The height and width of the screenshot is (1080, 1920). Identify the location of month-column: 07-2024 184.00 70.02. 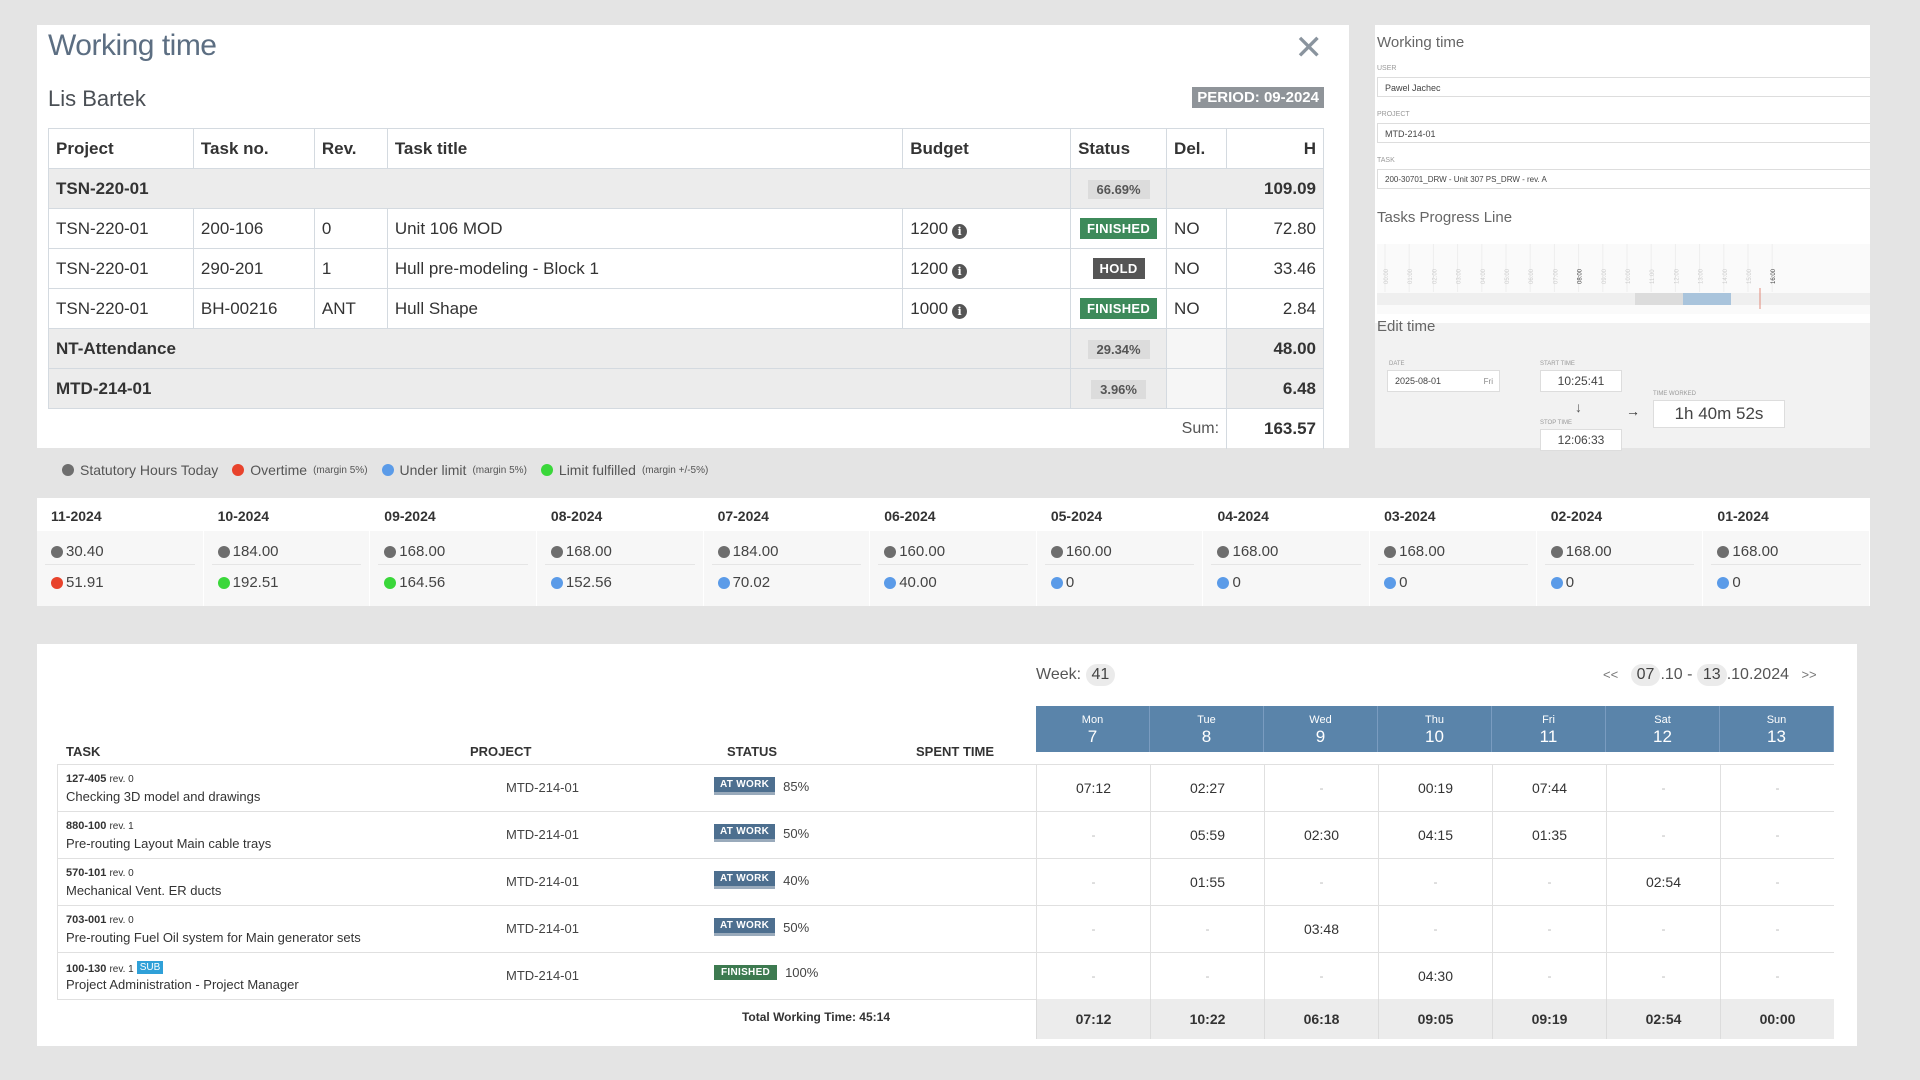
(787, 552).